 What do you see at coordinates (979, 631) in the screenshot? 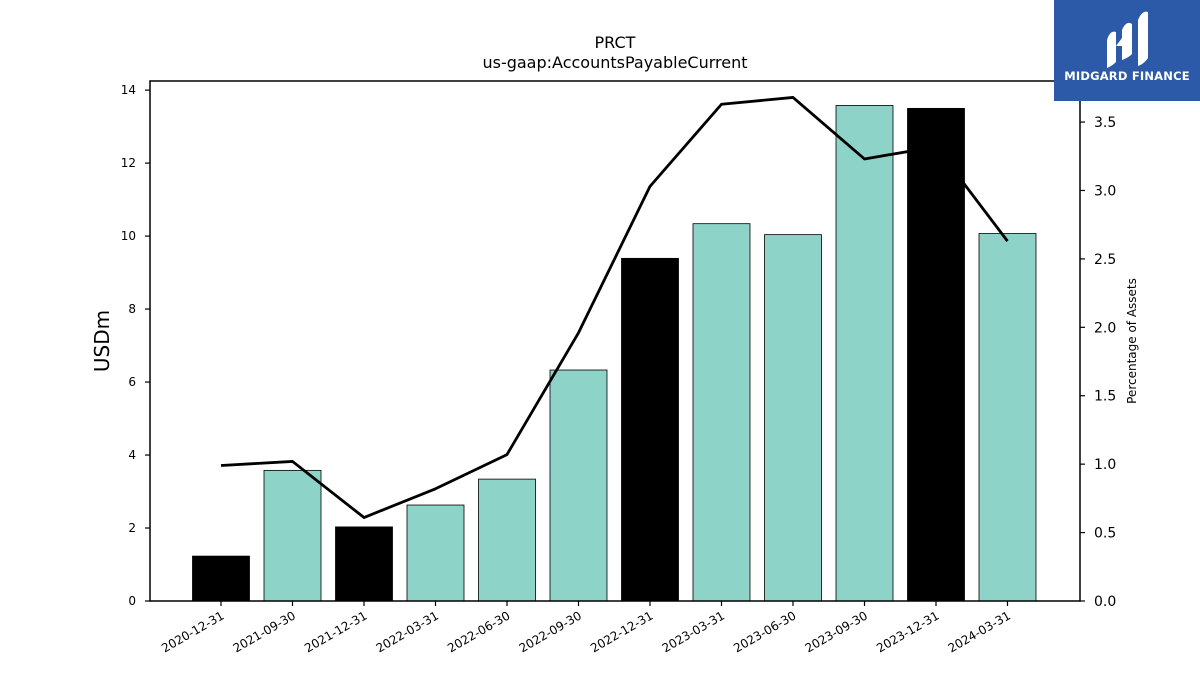
I see `x-tick-label: 2024-03-31` at bounding box center [979, 631].